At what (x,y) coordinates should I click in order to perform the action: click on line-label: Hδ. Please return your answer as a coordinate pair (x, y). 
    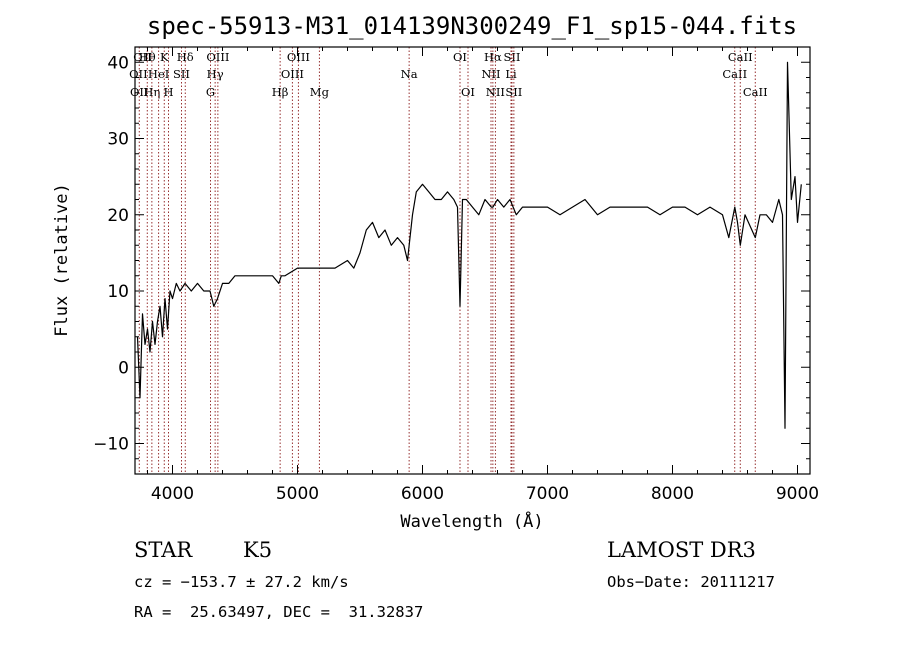
    Looking at the image, I should click on (185, 57).